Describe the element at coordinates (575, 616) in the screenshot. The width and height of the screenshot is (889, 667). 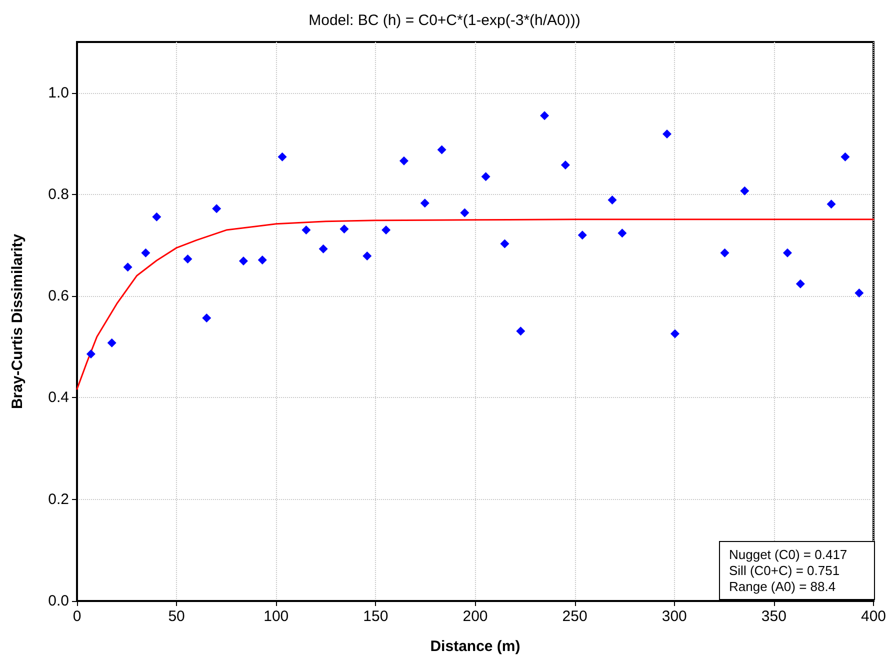
I see `x-tick-label: 250` at that location.